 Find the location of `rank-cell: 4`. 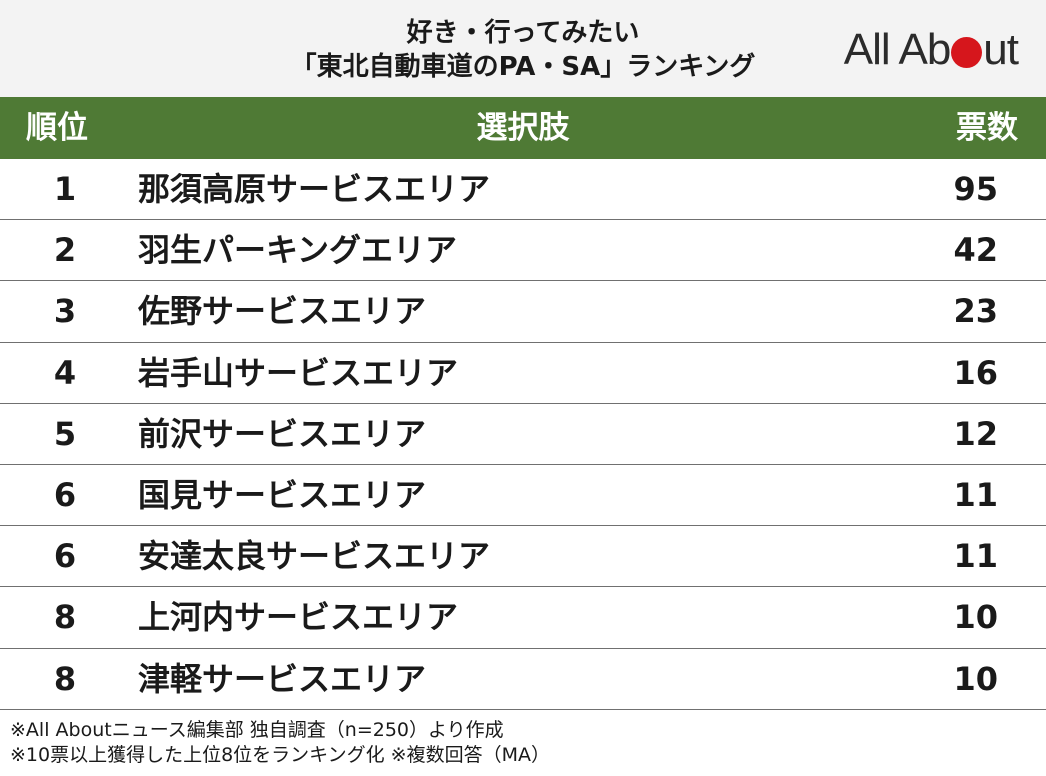

rank-cell: 4 is located at coordinates (65, 372).